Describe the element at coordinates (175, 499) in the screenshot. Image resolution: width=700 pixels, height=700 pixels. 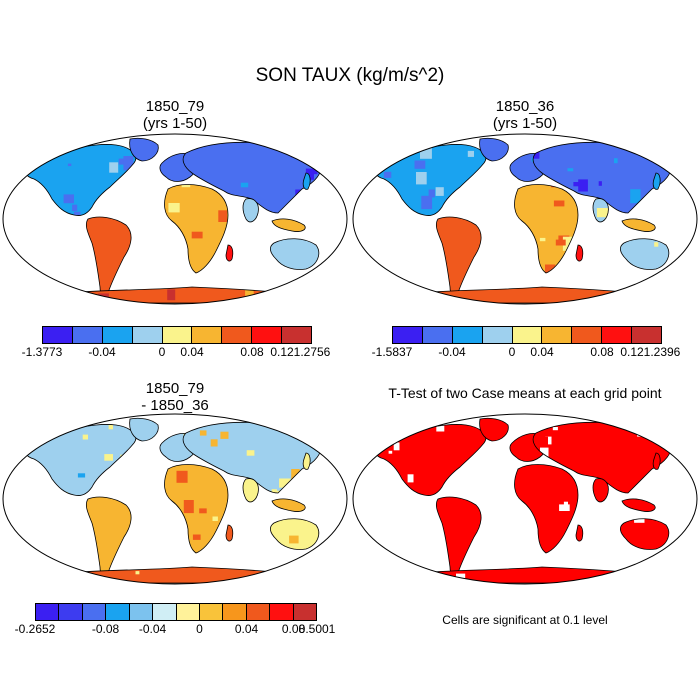
I see `map-border` at that location.